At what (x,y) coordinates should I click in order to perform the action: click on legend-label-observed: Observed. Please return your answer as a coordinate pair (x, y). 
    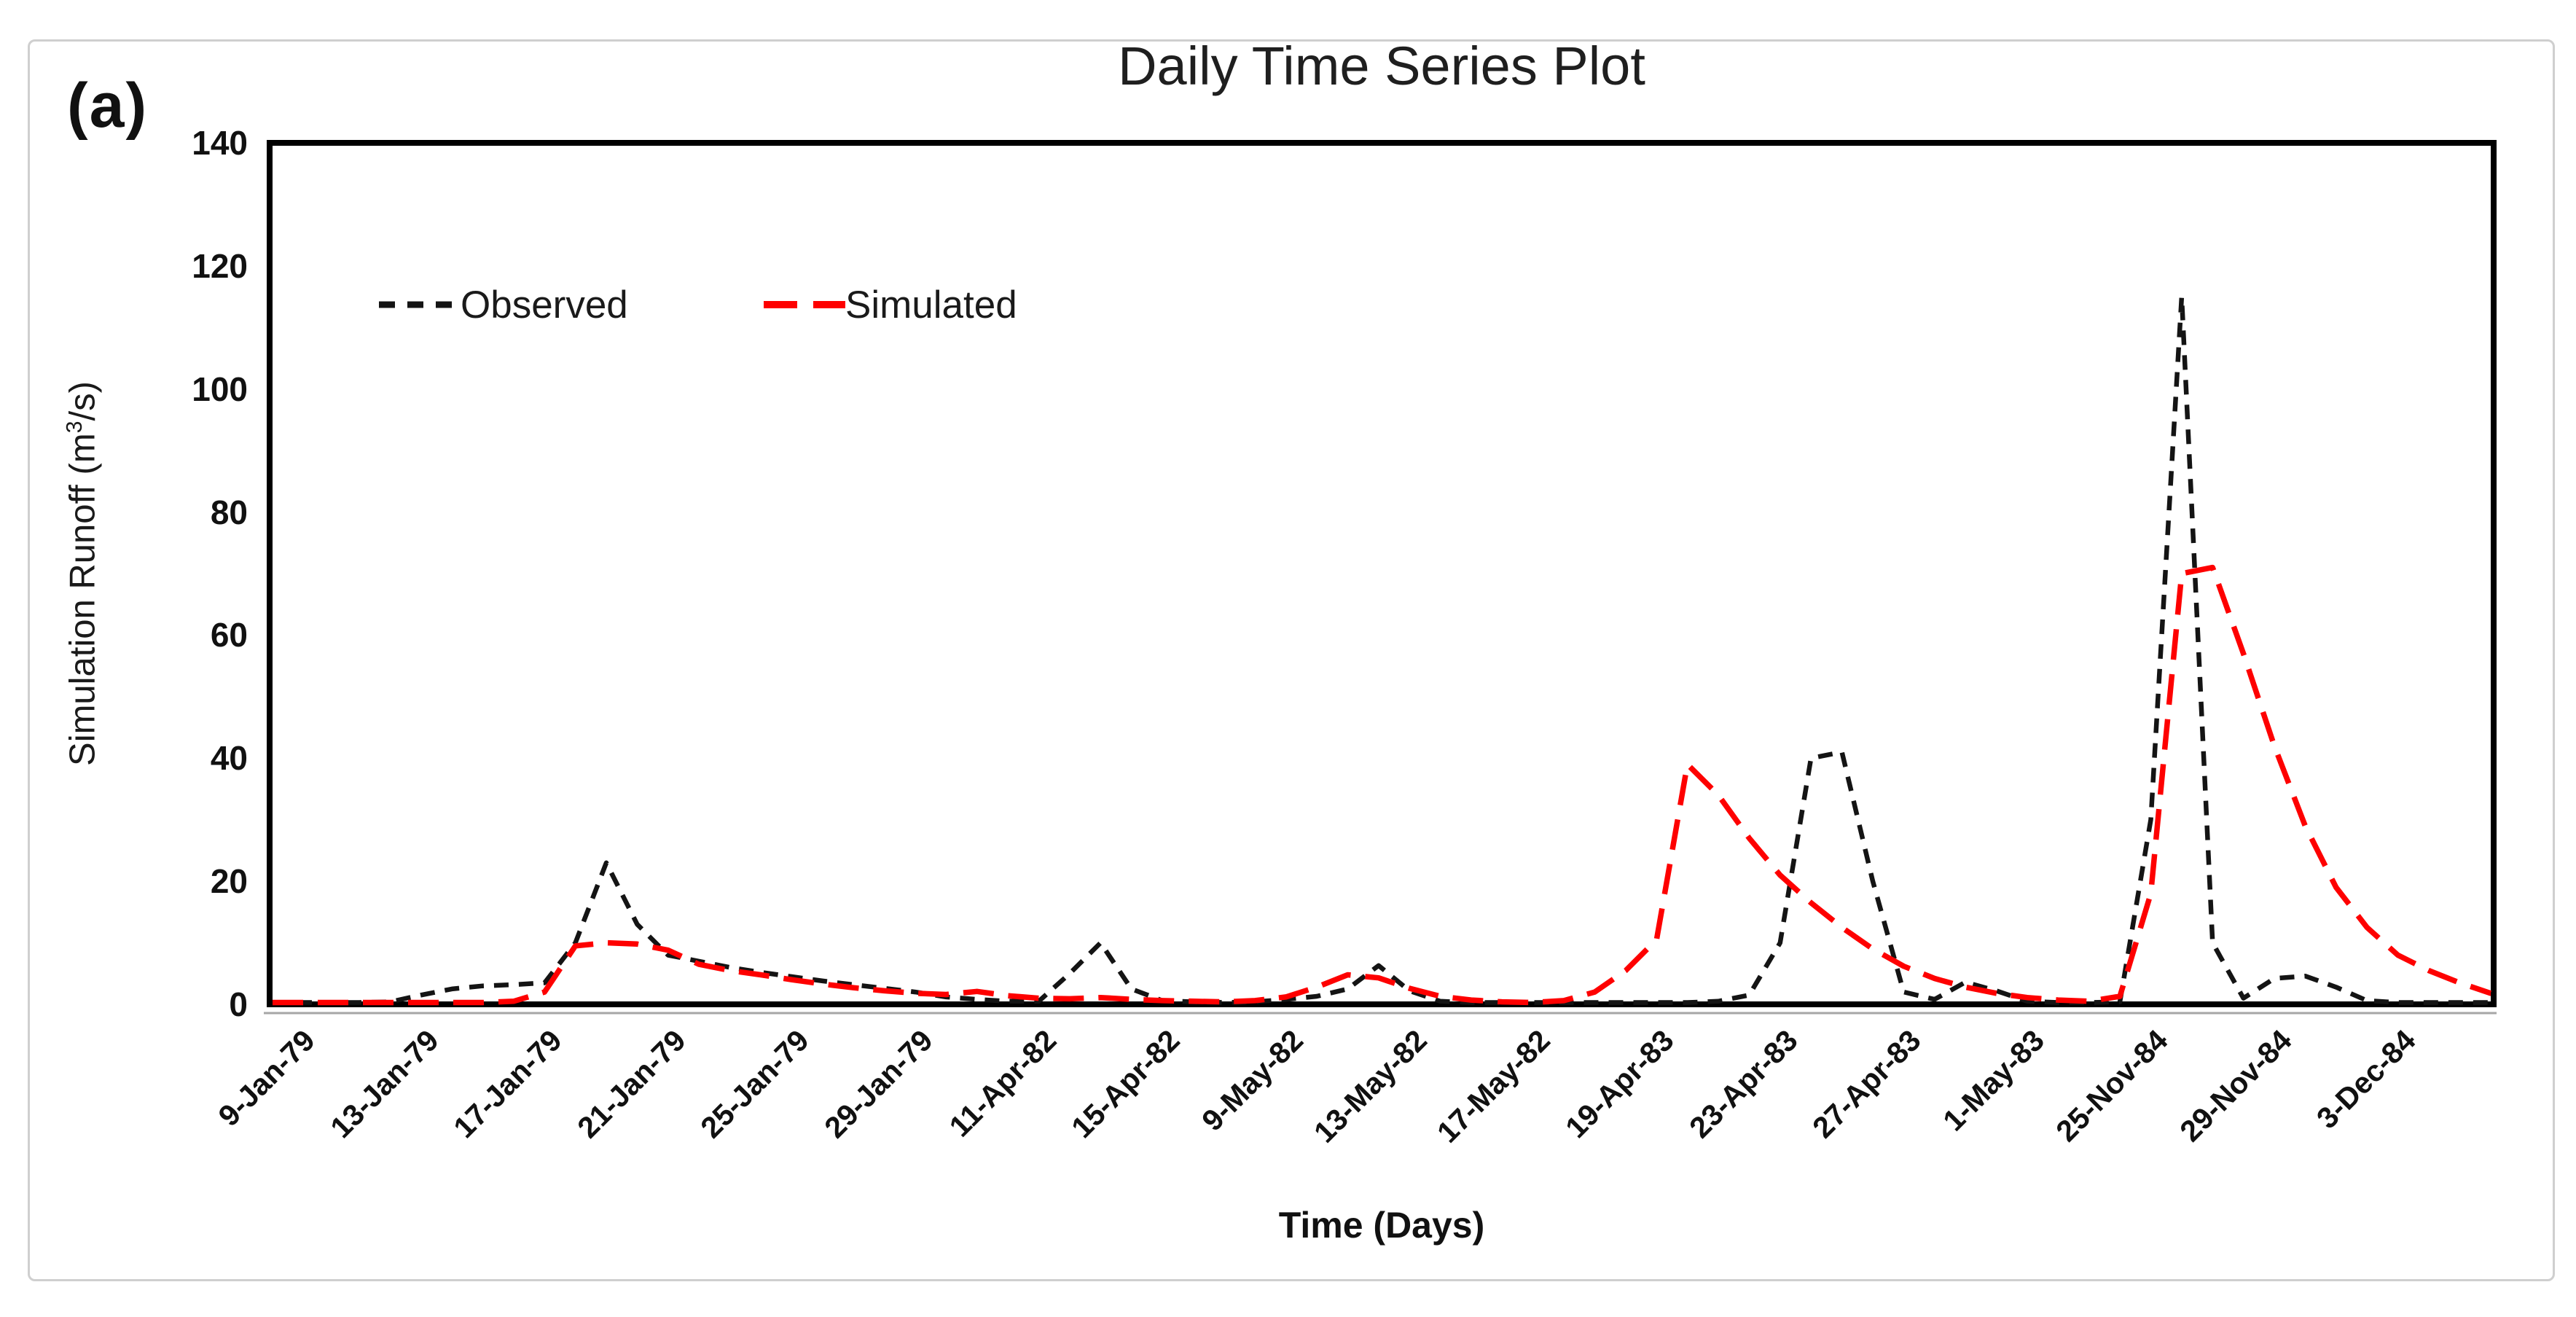
    Looking at the image, I should click on (544, 305).